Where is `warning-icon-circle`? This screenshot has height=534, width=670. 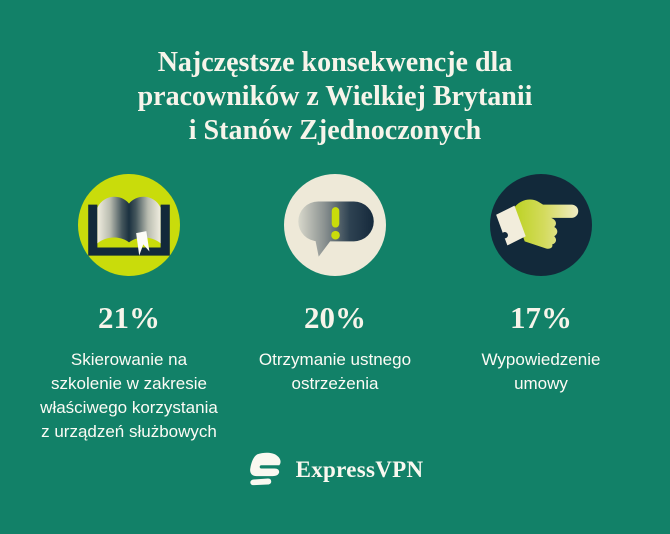 warning-icon-circle is located at coordinates (335, 225).